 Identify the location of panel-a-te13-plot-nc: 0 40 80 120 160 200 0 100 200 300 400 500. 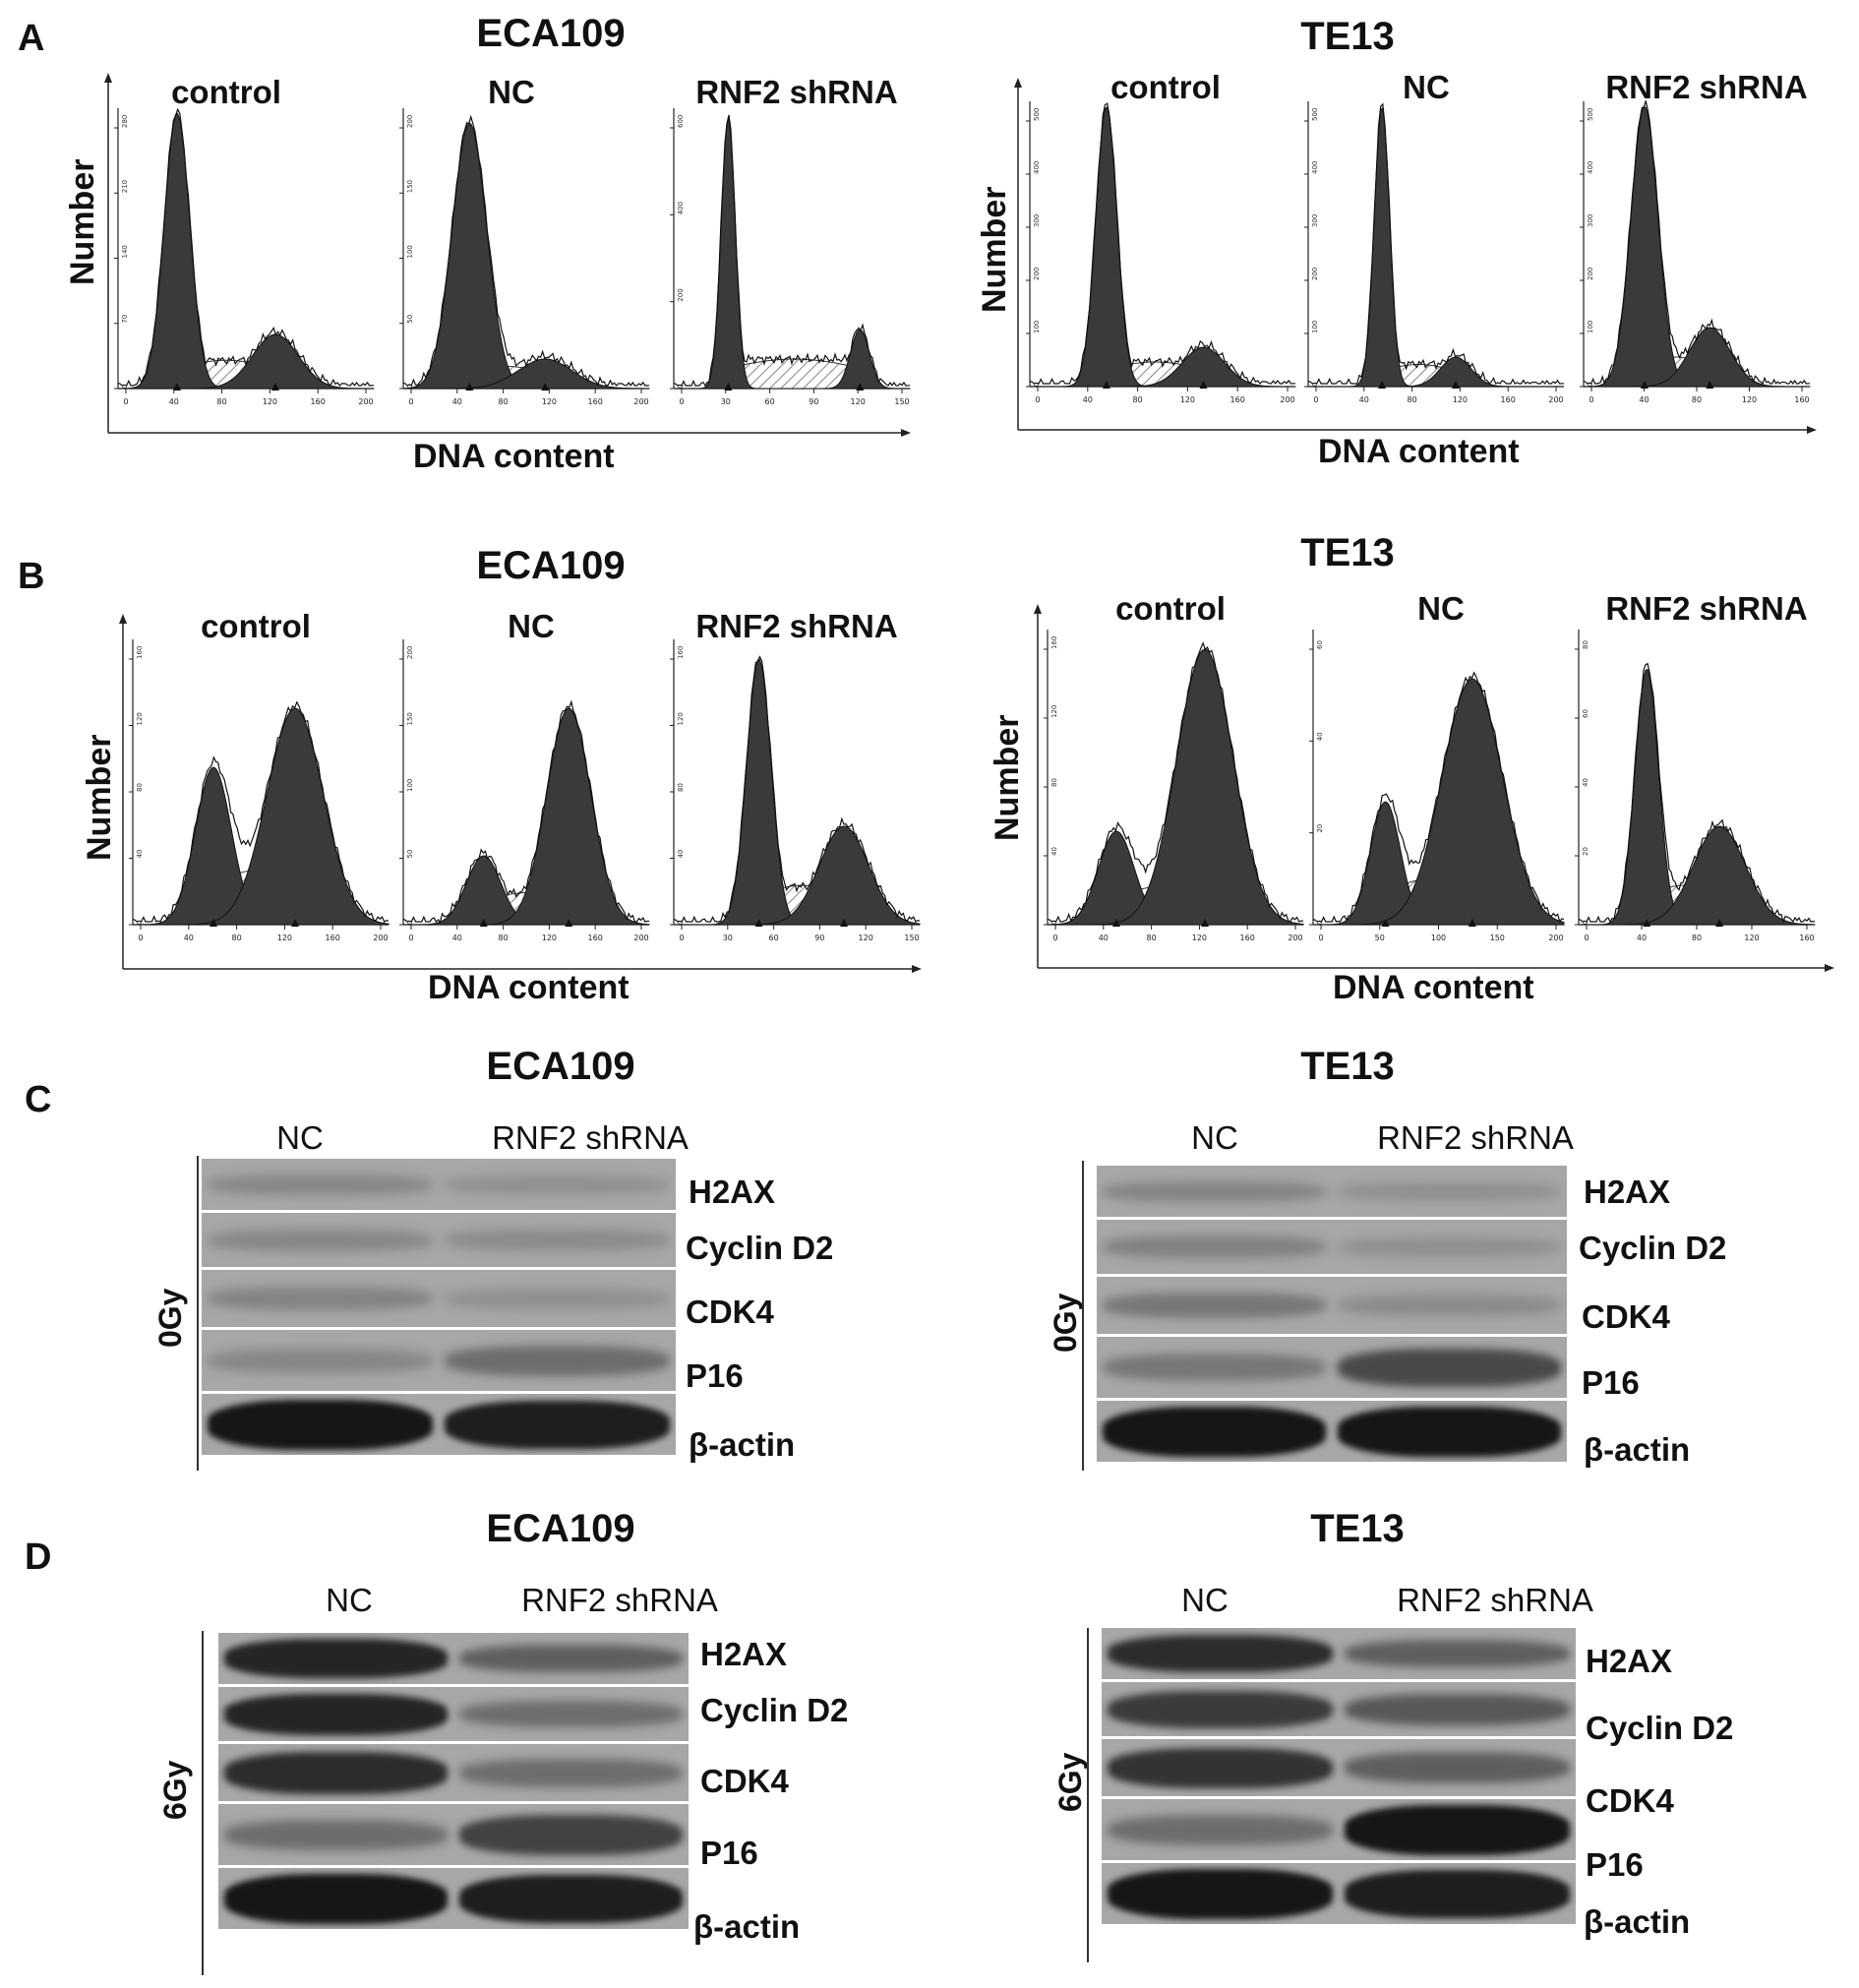
(1434, 252).